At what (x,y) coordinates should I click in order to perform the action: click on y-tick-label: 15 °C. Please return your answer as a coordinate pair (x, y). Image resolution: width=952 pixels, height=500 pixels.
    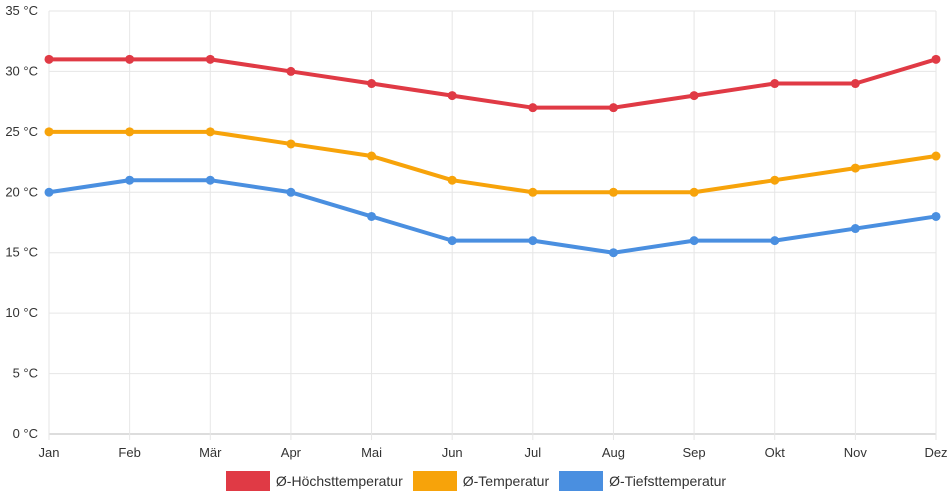
    Looking at the image, I should click on (21, 252).